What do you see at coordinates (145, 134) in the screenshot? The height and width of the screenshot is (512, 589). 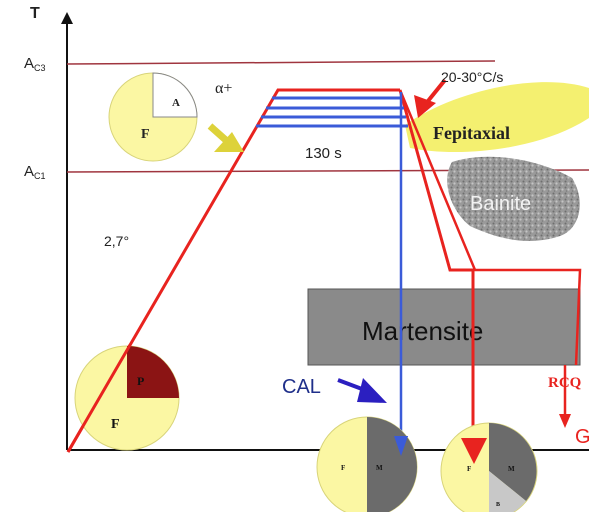 I see `pie-upper-left-f-label: F` at bounding box center [145, 134].